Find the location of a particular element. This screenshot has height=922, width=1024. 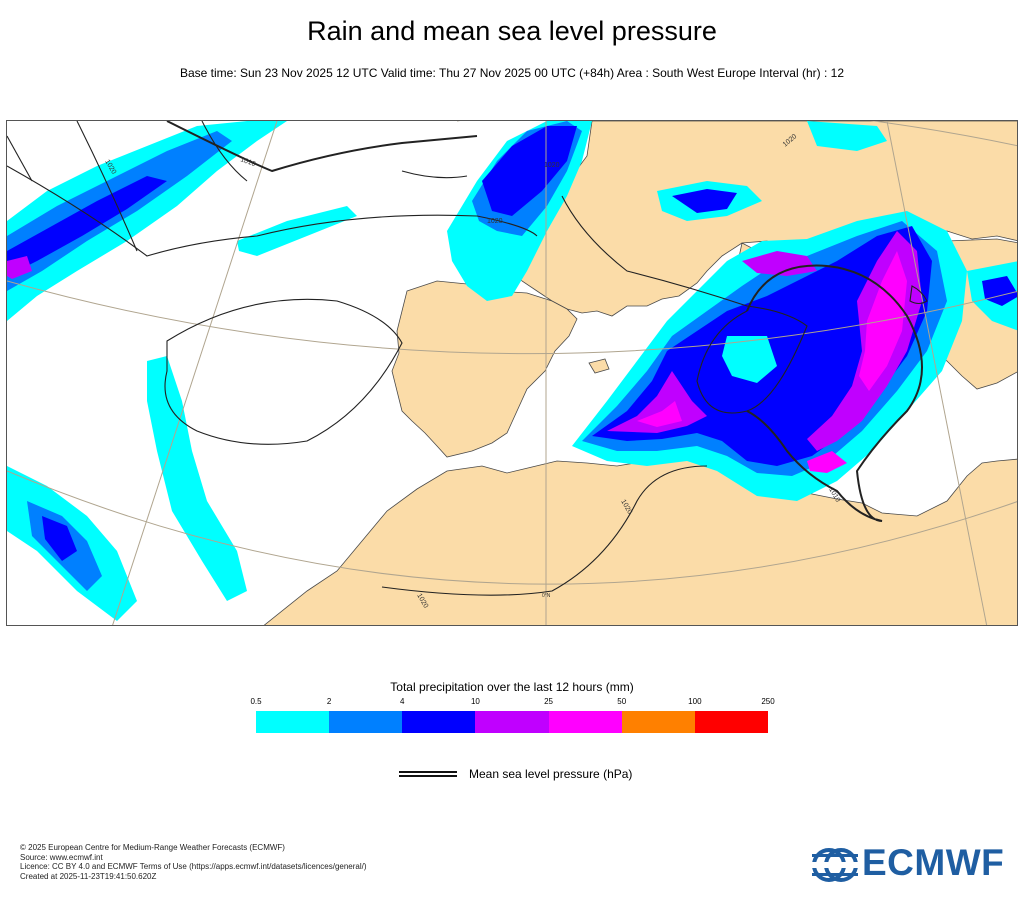

footer-source: Source: www.ecmwf.int is located at coordinates (61, 857).